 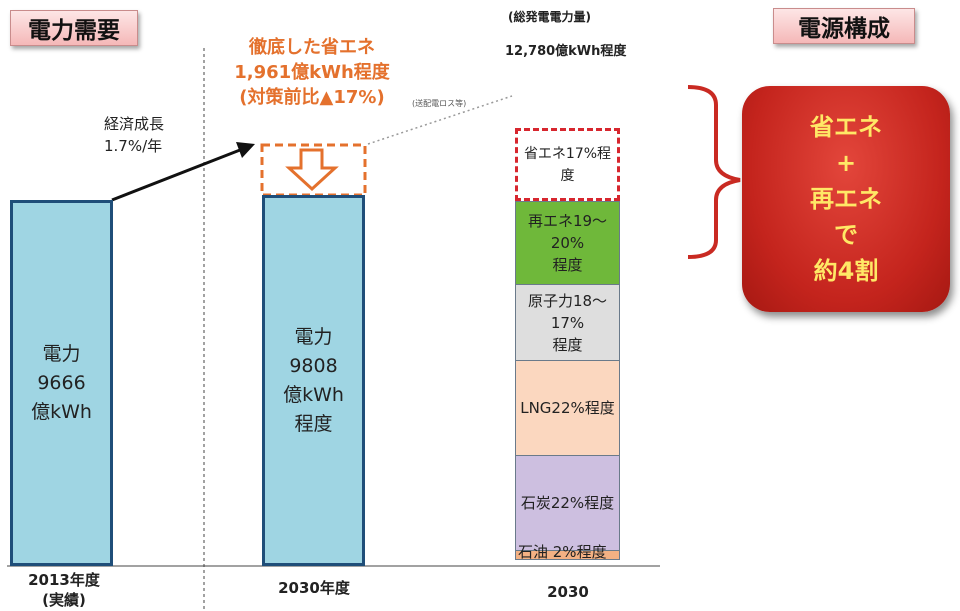 What do you see at coordinates (314, 588) in the screenshot?
I see `x-tick-2030fy: 2030年度` at bounding box center [314, 588].